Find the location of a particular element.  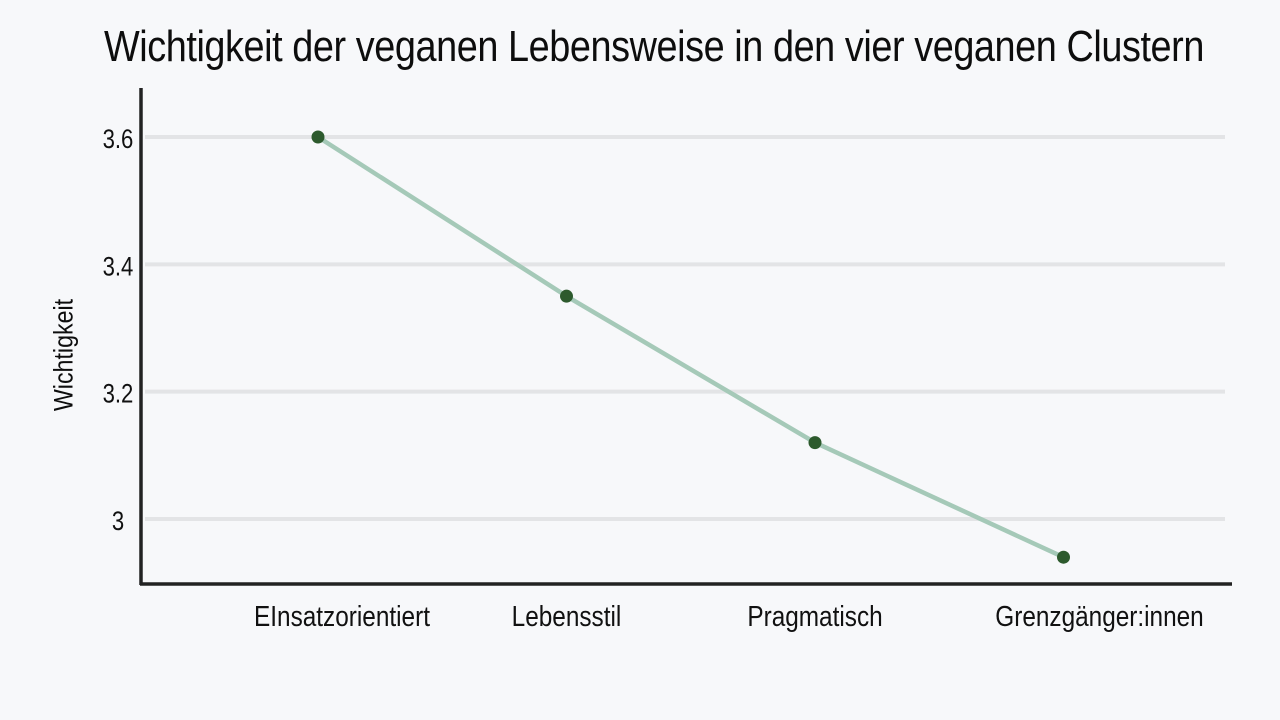

x-tick-label: Grenzgänger:innen is located at coordinates (1099, 616).